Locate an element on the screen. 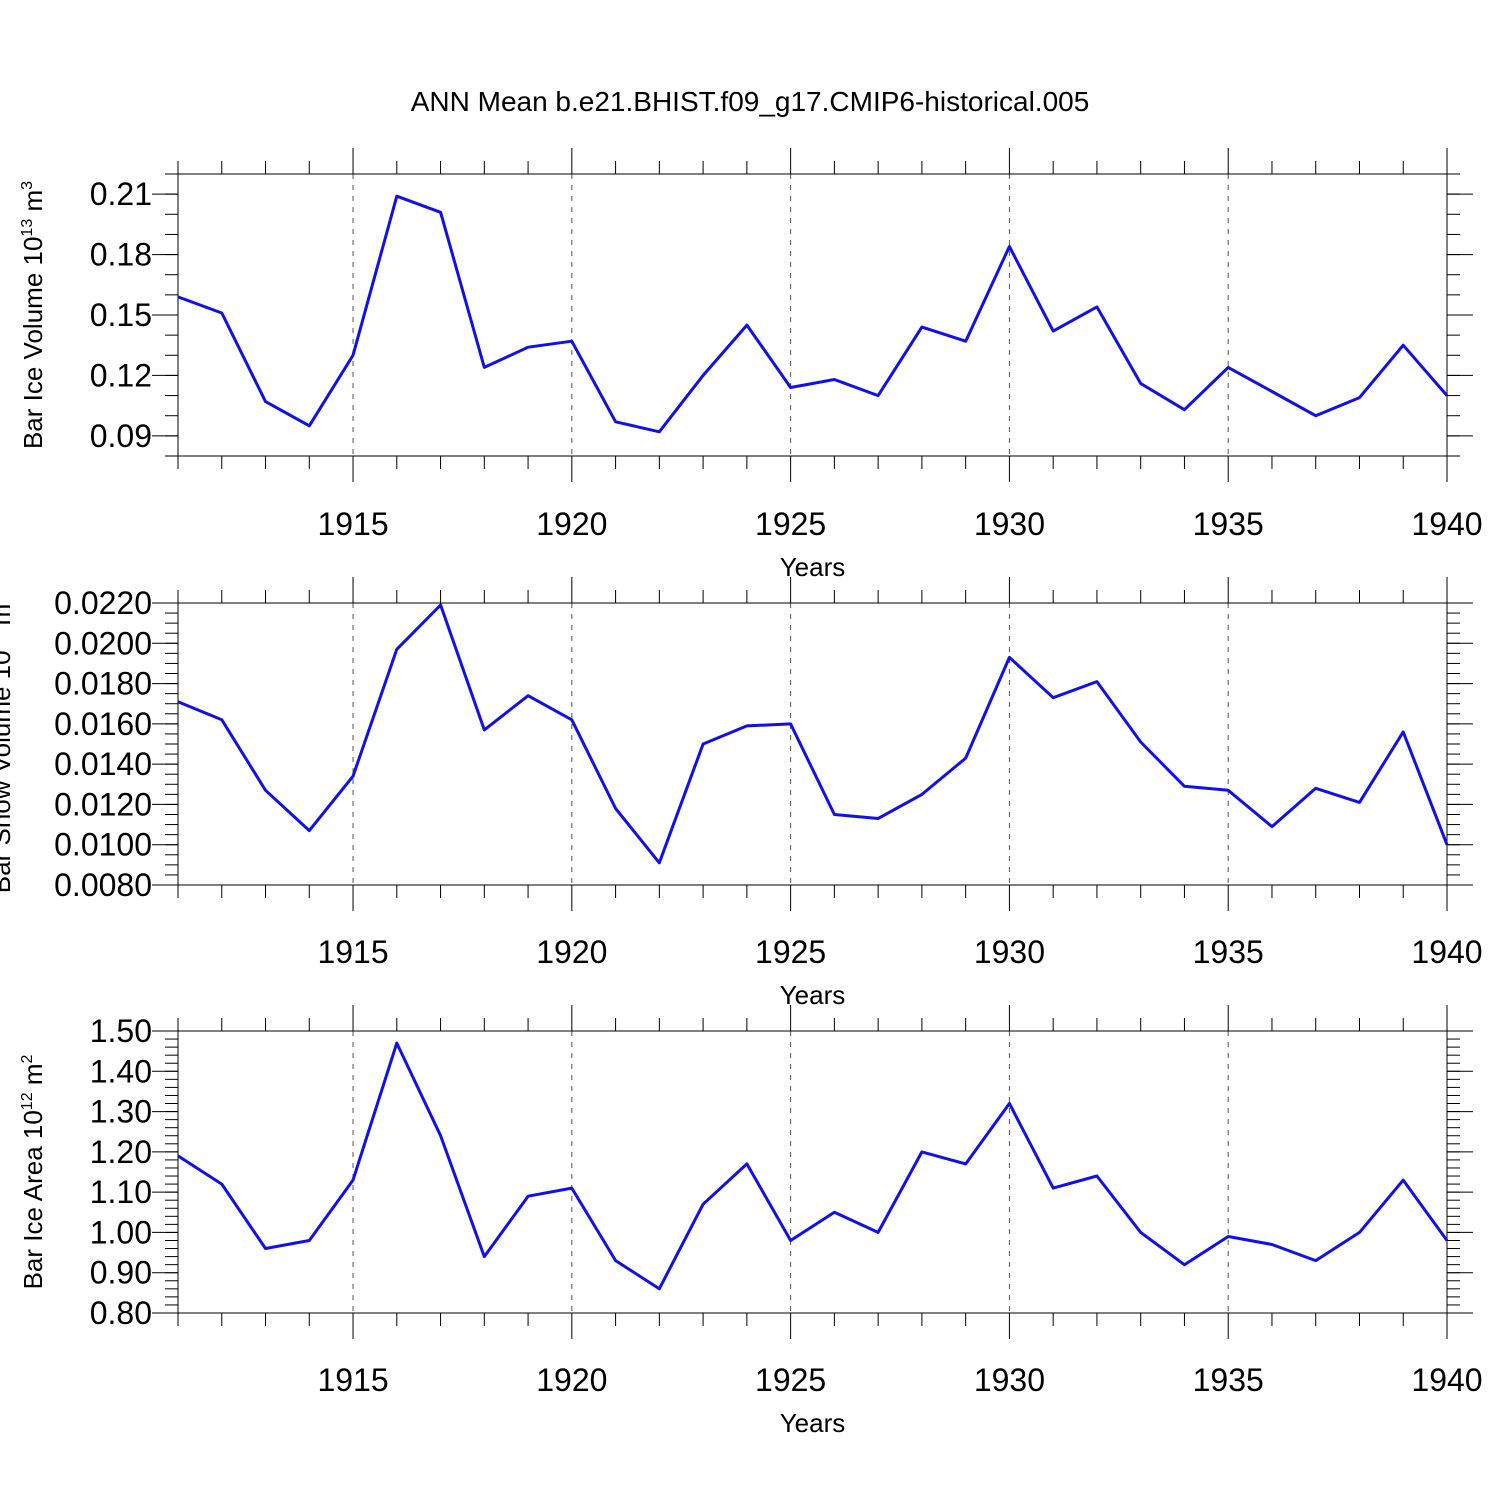 This screenshot has width=1500, height=1500. y-tick-label: 0.15 is located at coordinates (121, 315).